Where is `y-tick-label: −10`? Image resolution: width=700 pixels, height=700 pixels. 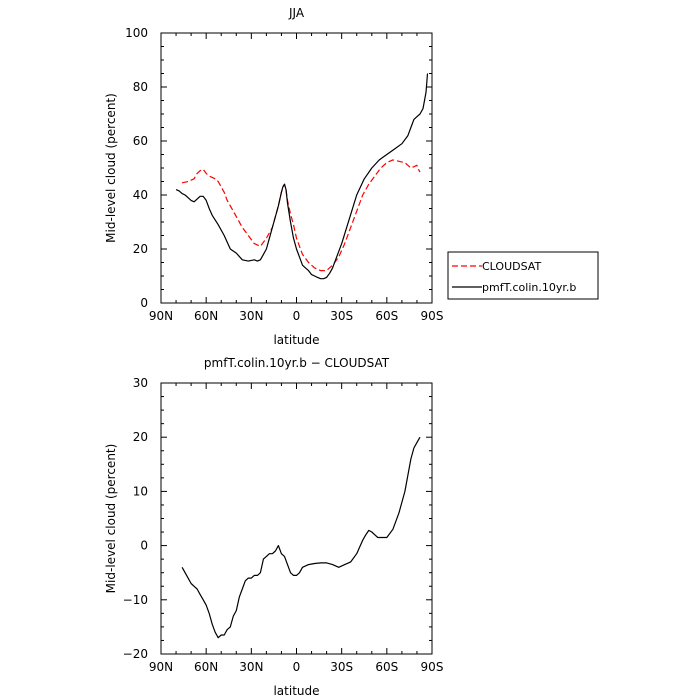 y-tick-label: −10 is located at coordinates (135, 600).